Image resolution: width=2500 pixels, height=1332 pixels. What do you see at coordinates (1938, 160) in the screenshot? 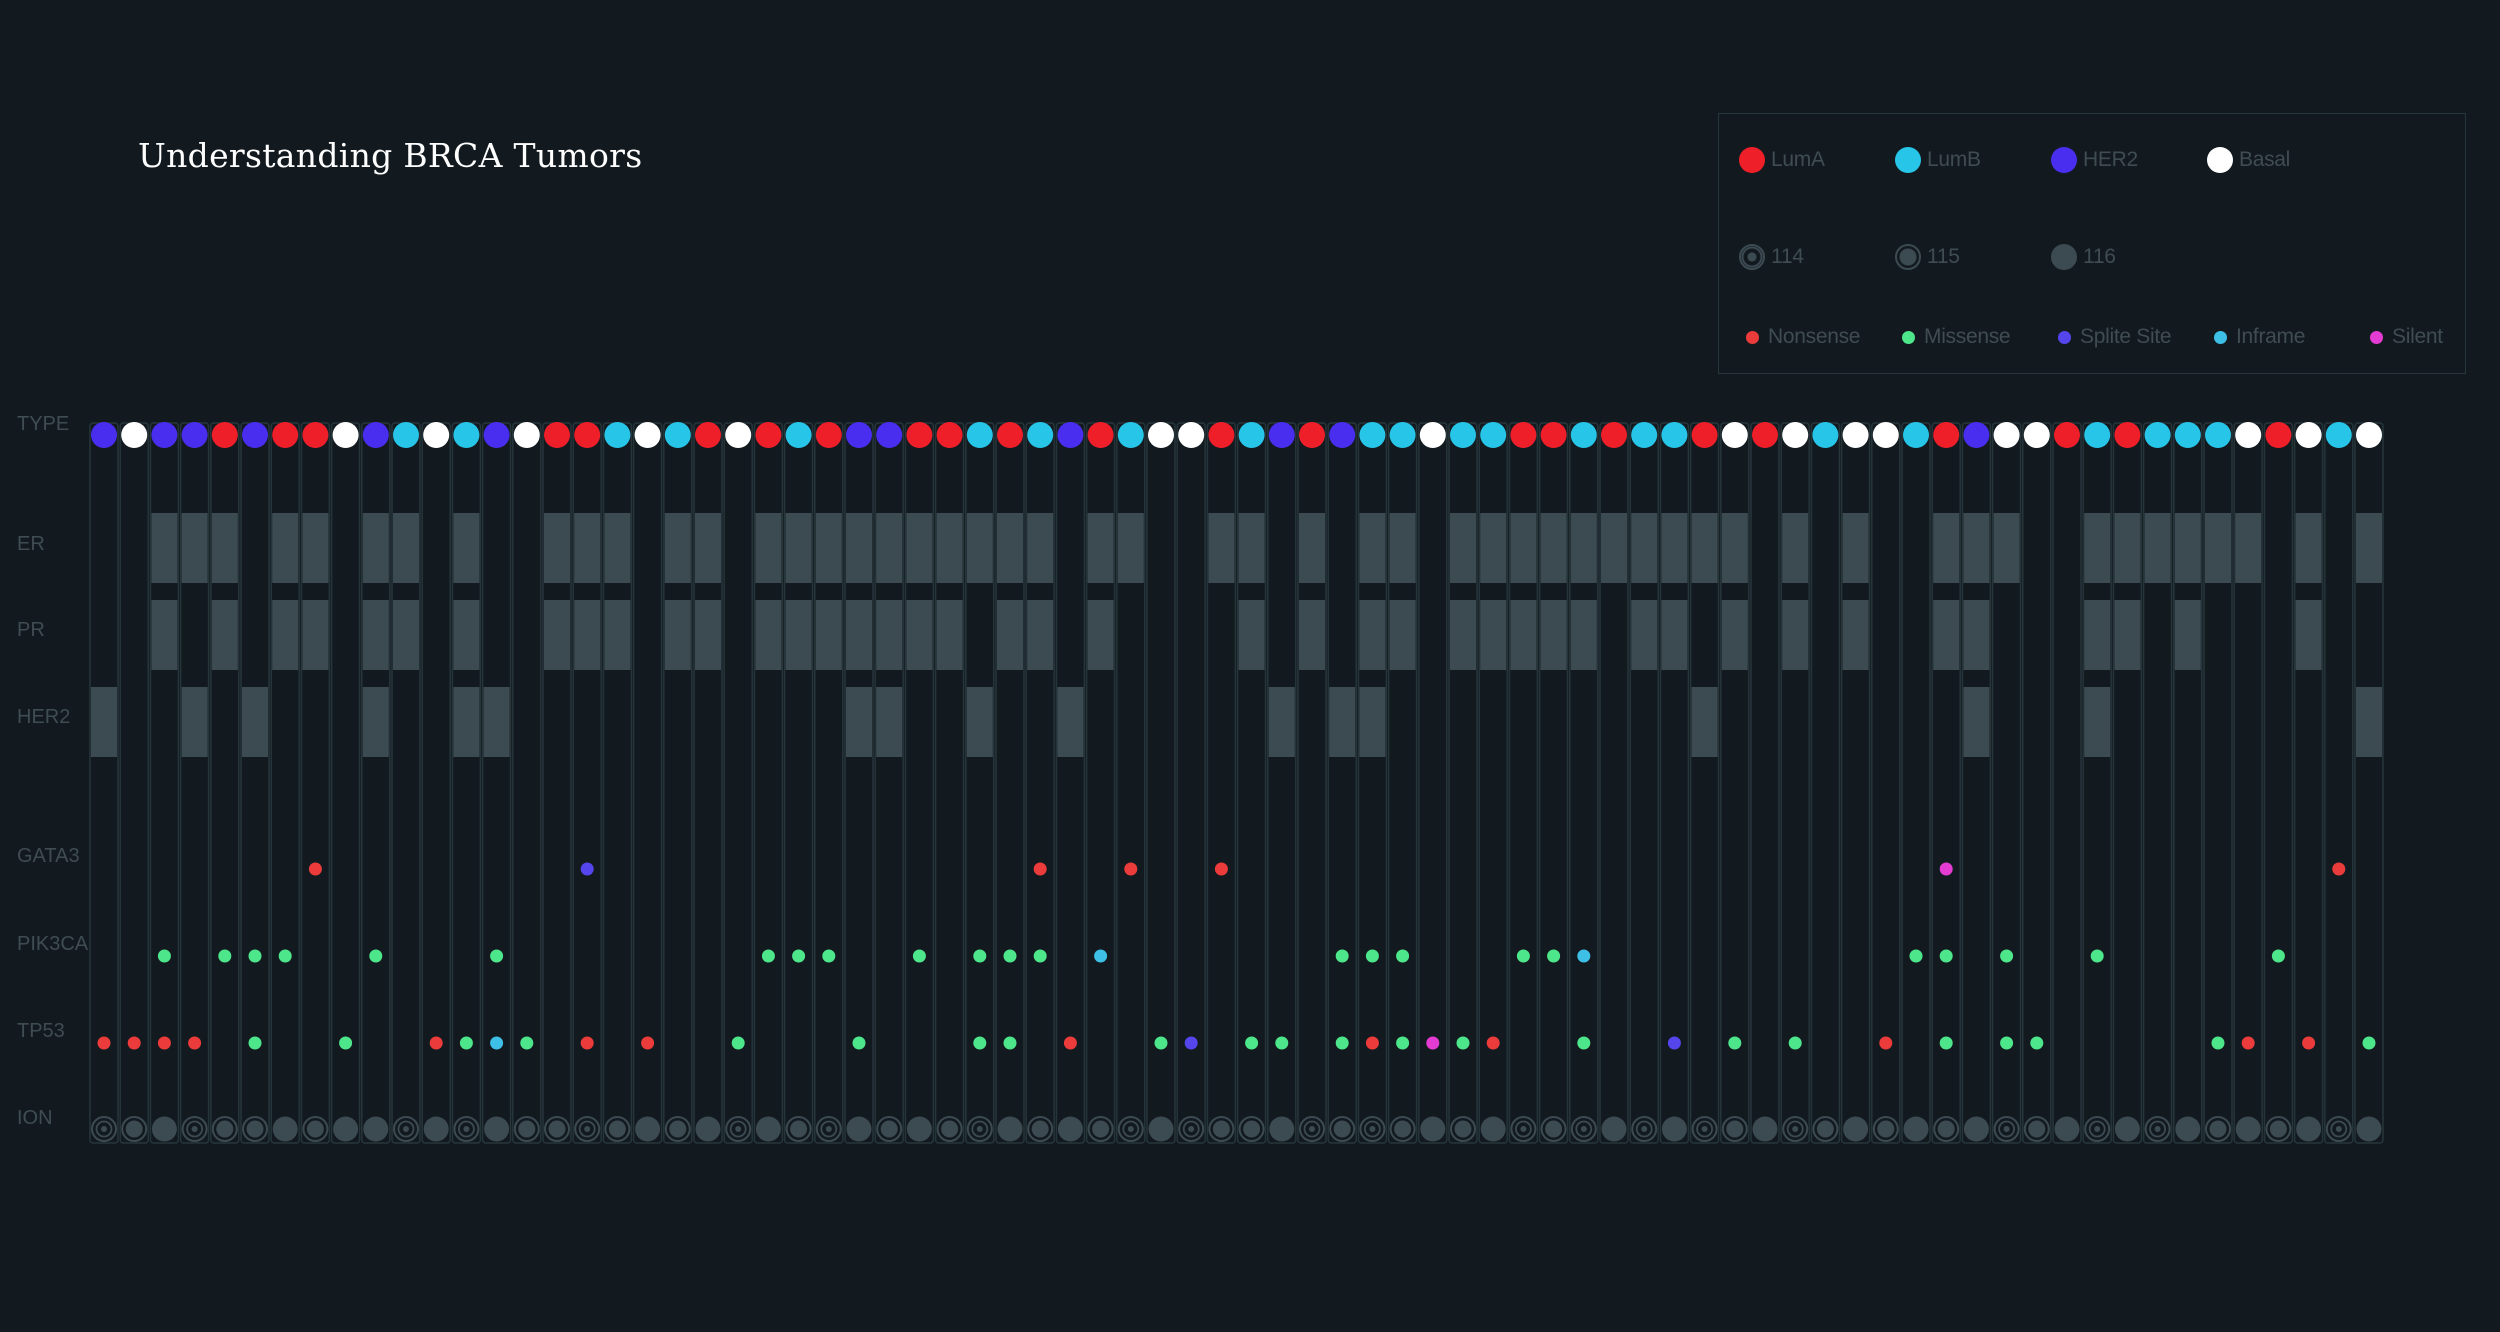
I see `legend-item-lumb: LumB` at bounding box center [1938, 160].